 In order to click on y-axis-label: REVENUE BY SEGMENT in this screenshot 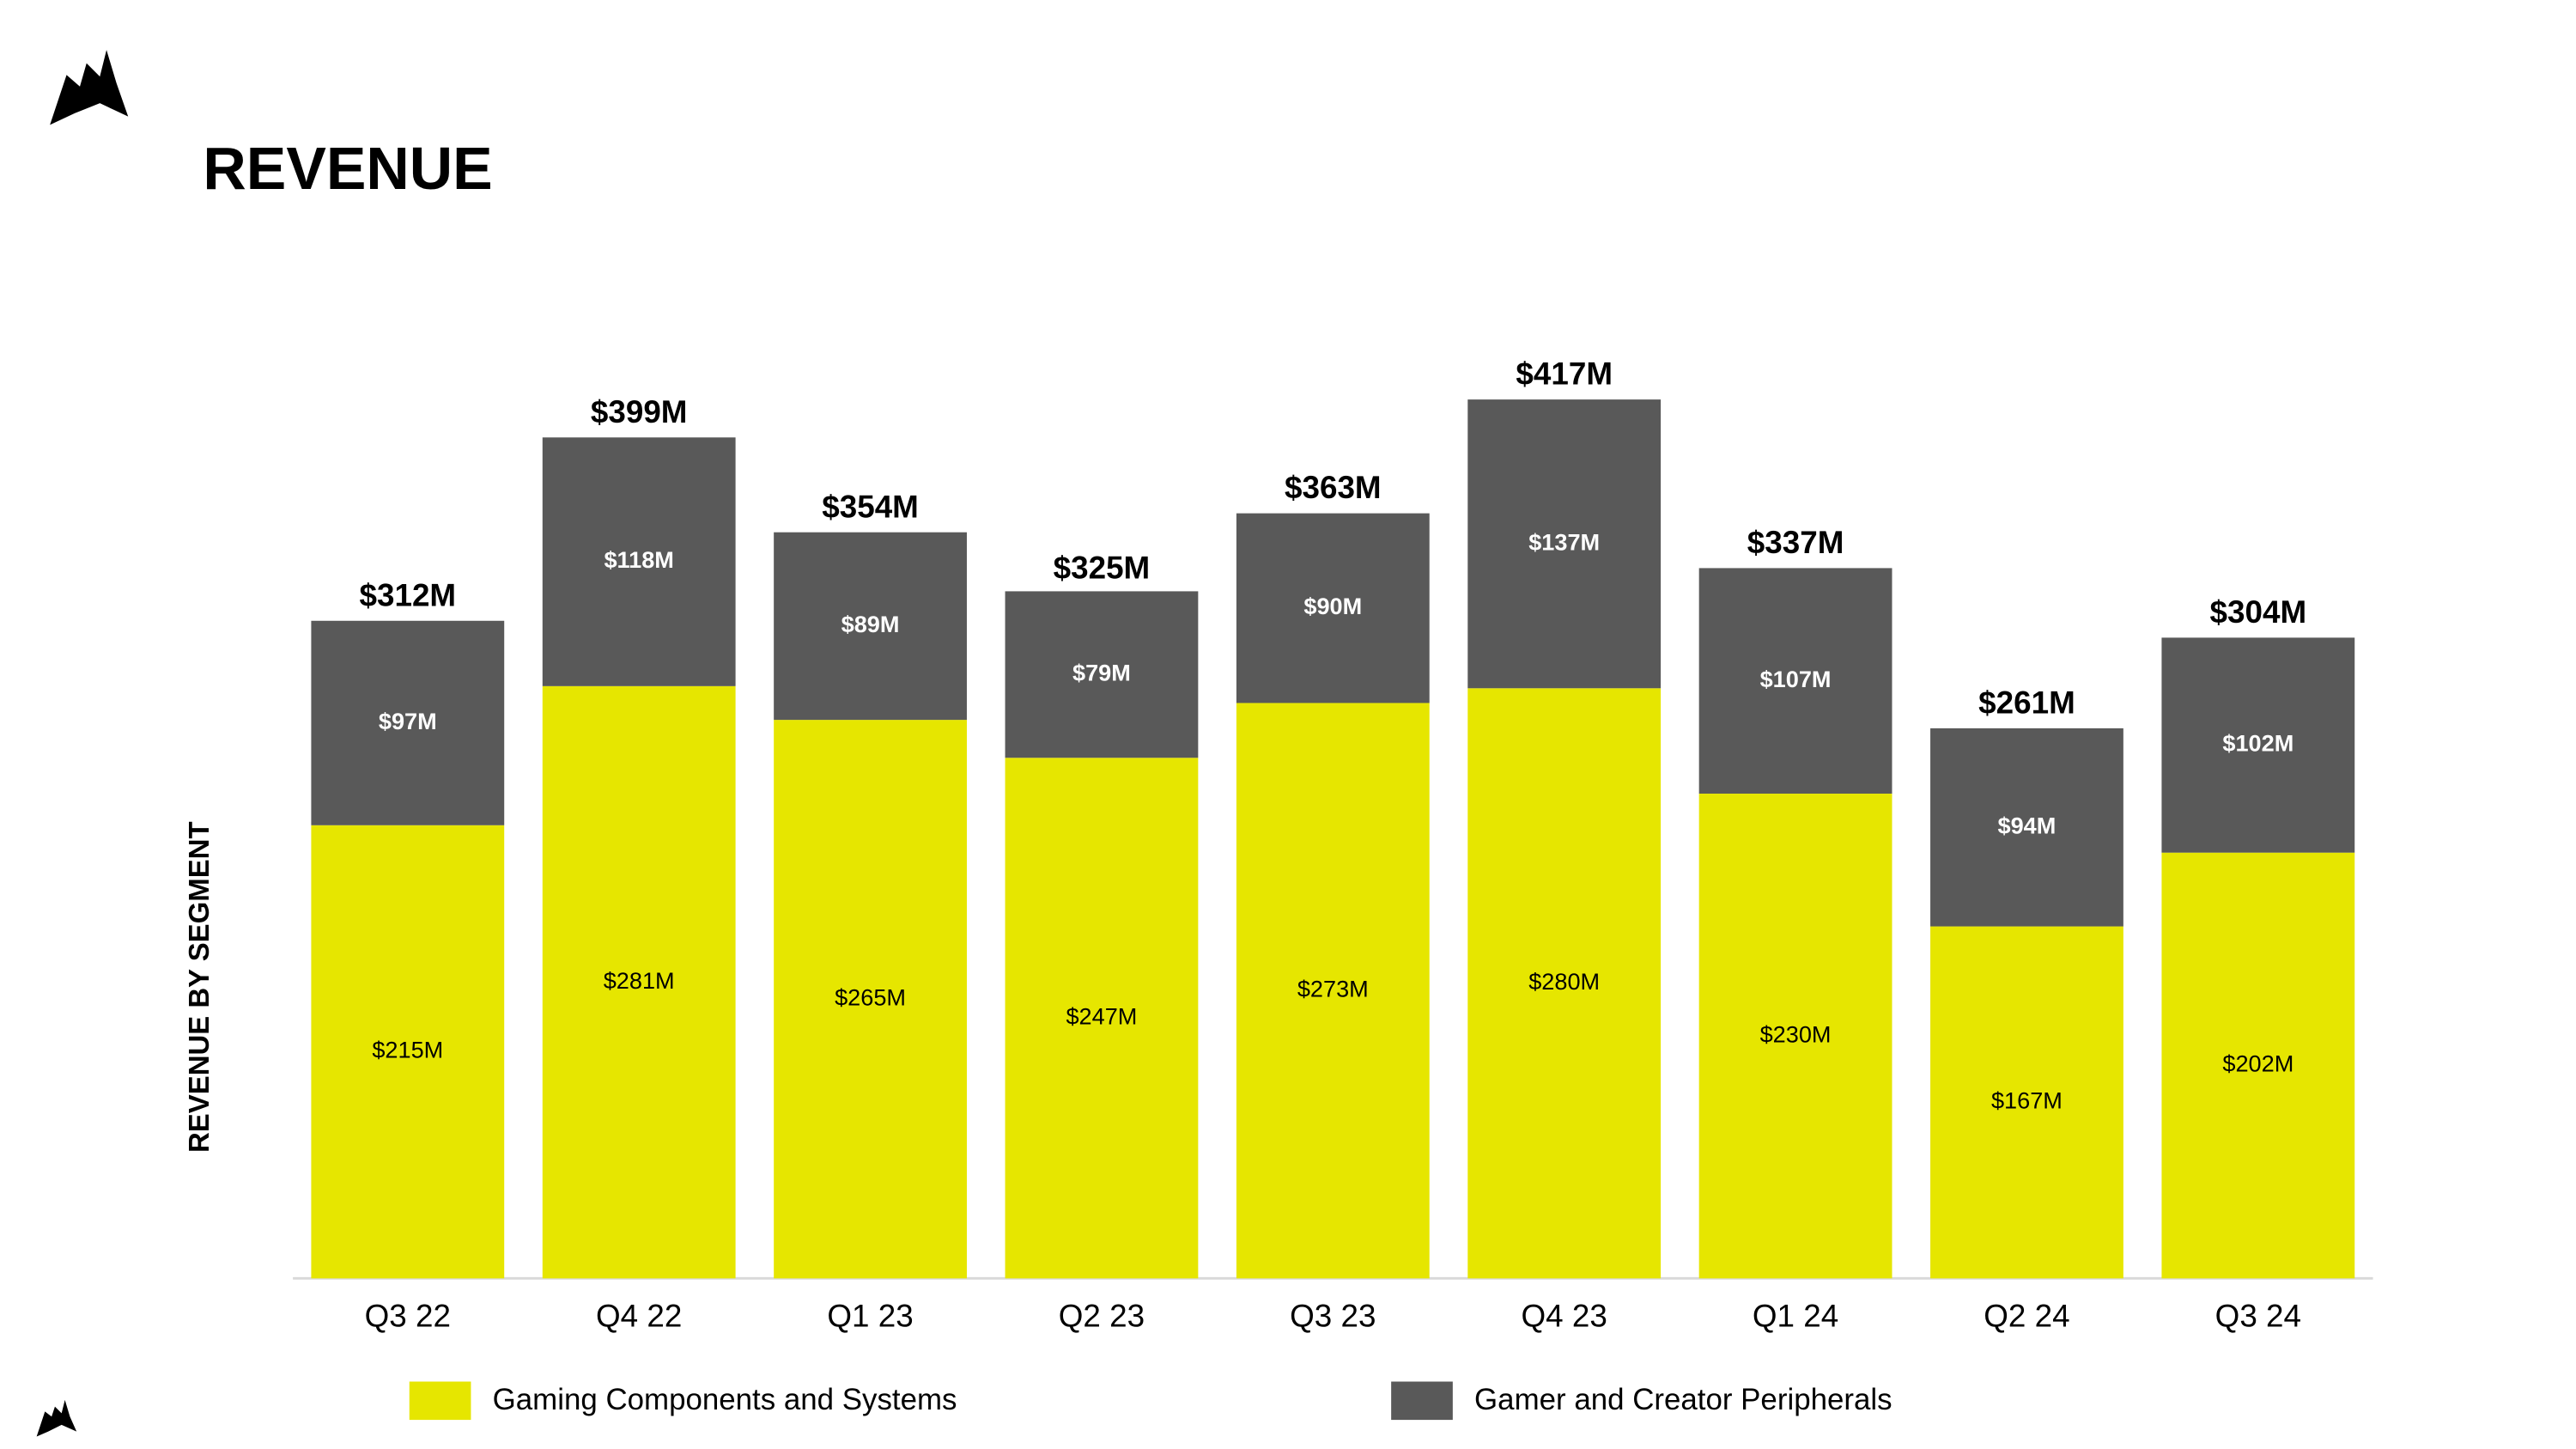, I will do `click(199, 987)`.